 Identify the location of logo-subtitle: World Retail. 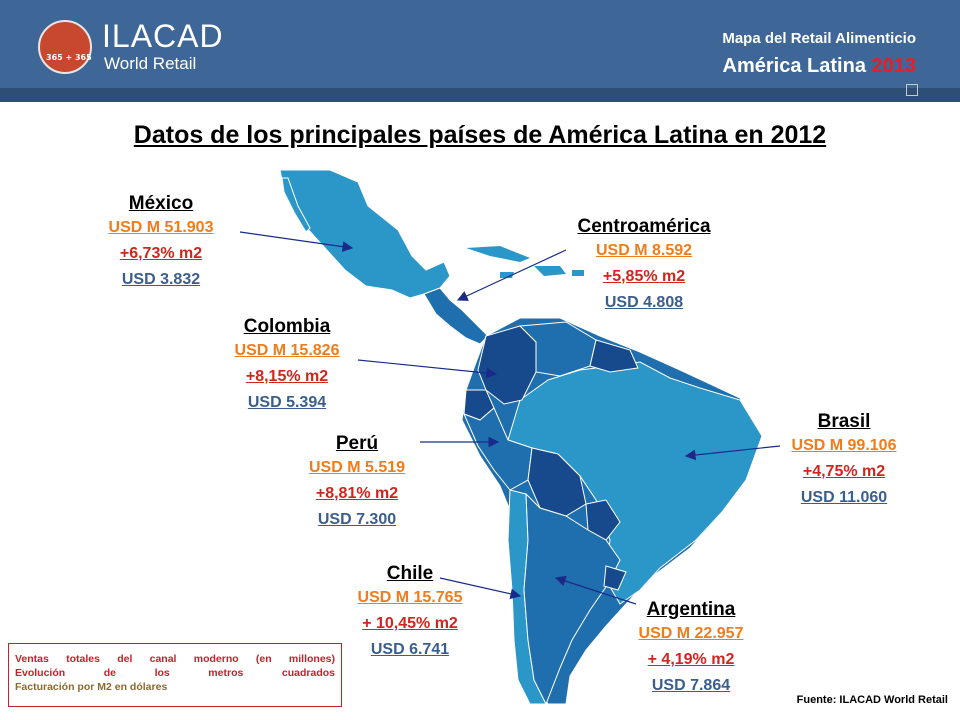
(150, 63).